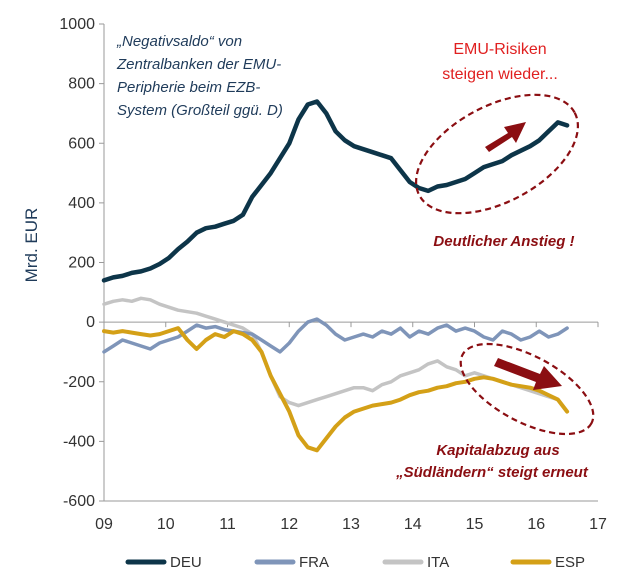  What do you see at coordinates (505, 137) in the screenshot?
I see `arrow-up-icon` at bounding box center [505, 137].